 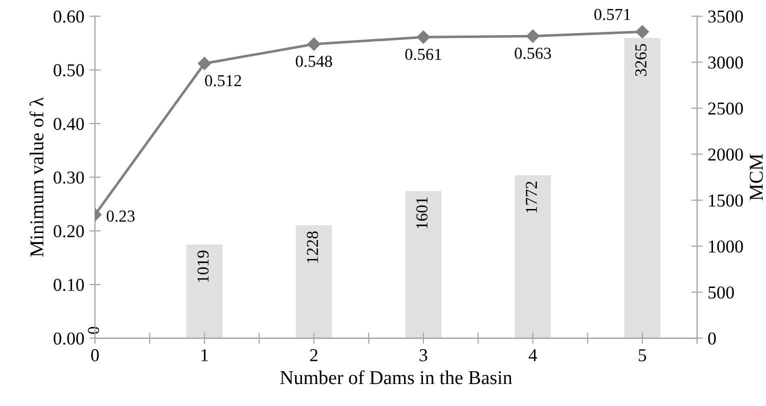 I want to click on data-label: 0.571, so click(x=612, y=14).